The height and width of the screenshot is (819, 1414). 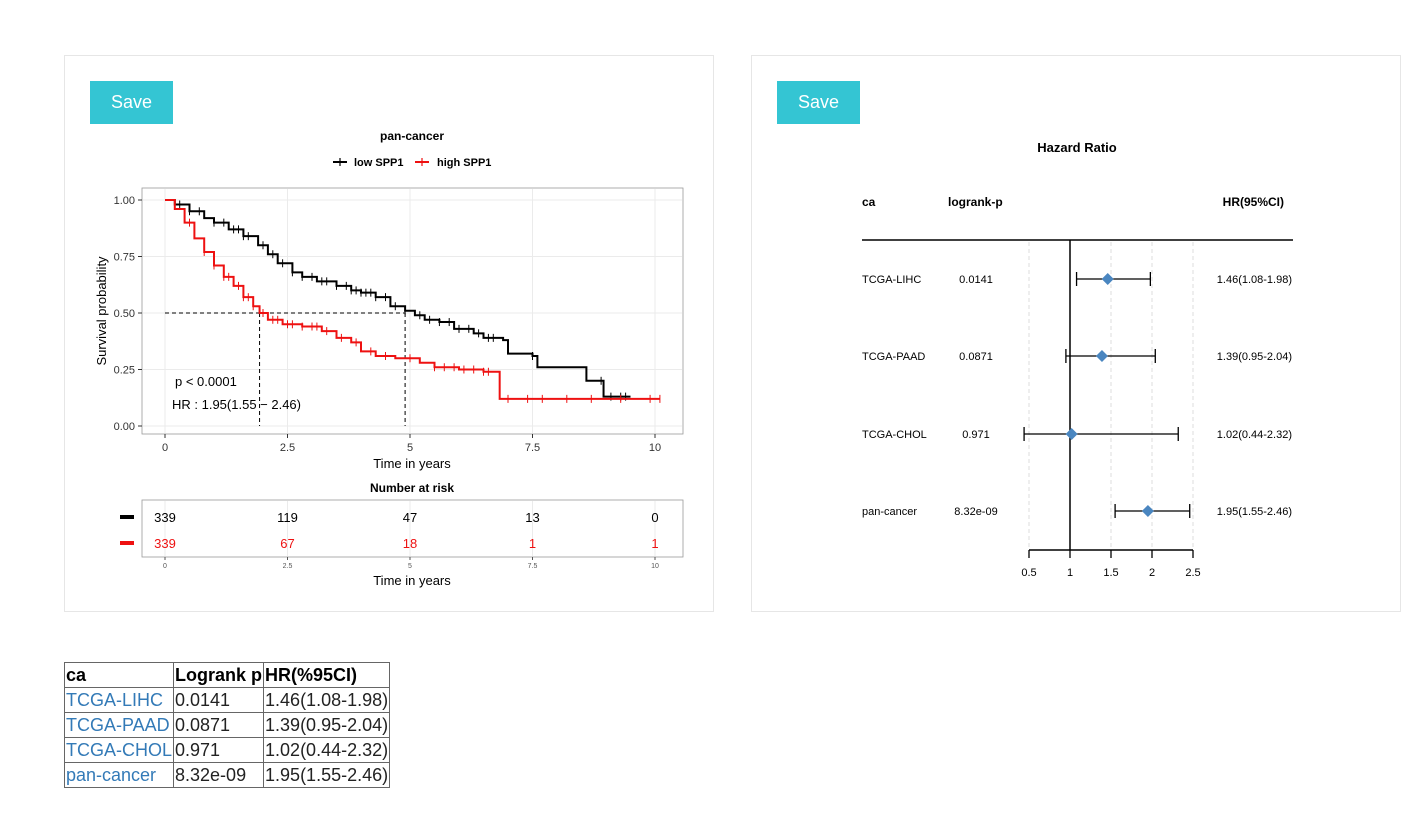 I want to click on risk-grid, so click(x=410, y=528).